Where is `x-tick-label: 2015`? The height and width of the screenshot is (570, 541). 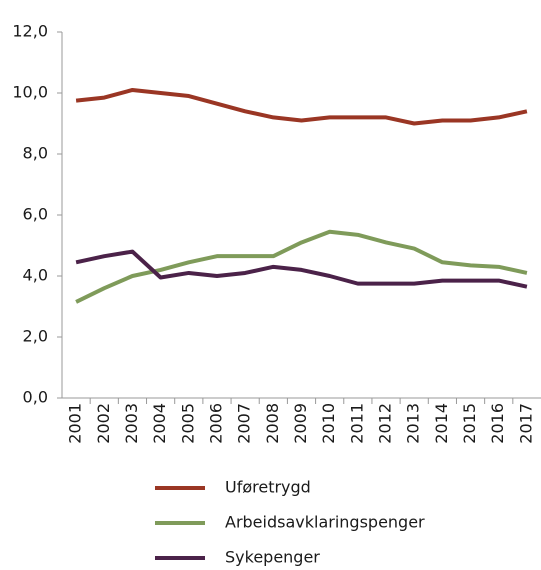 x-tick-label: 2015 is located at coordinates (469, 423).